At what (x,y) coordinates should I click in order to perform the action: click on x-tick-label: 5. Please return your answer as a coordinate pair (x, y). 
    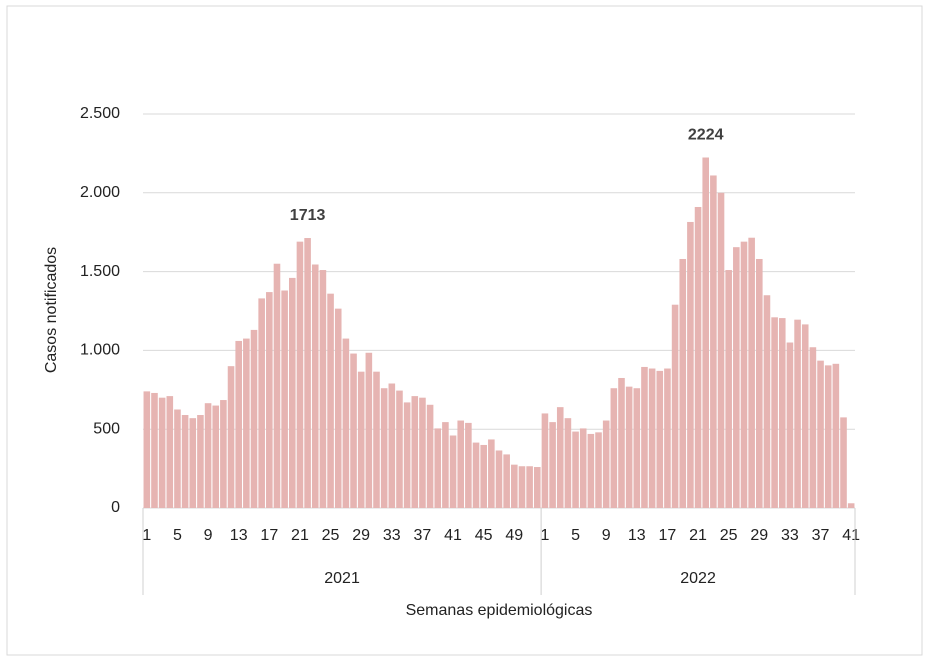
    Looking at the image, I should click on (177, 535).